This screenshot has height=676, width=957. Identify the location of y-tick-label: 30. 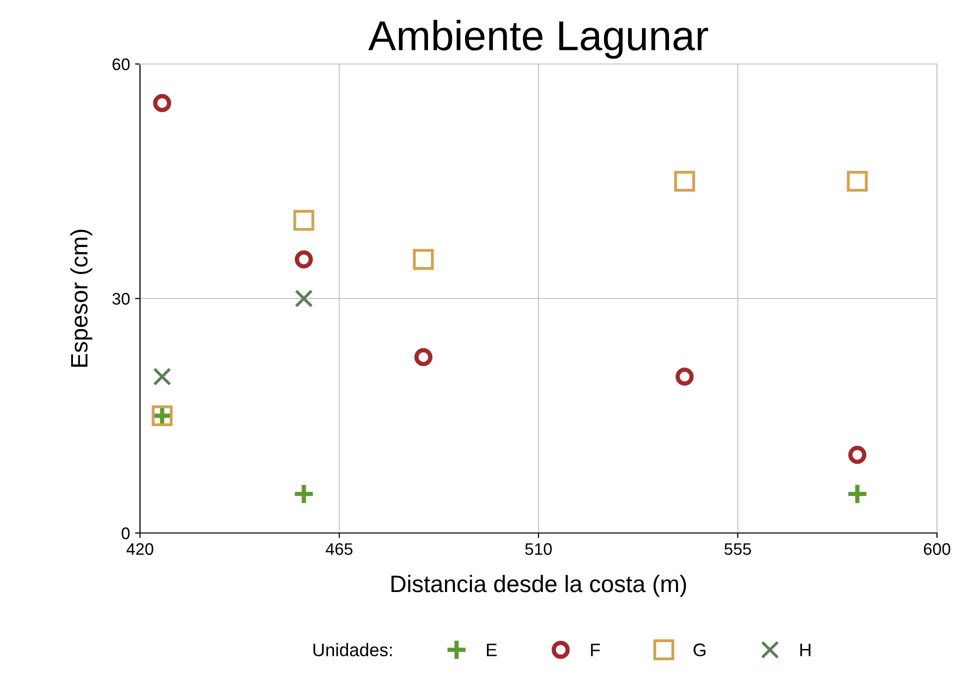
(121, 298).